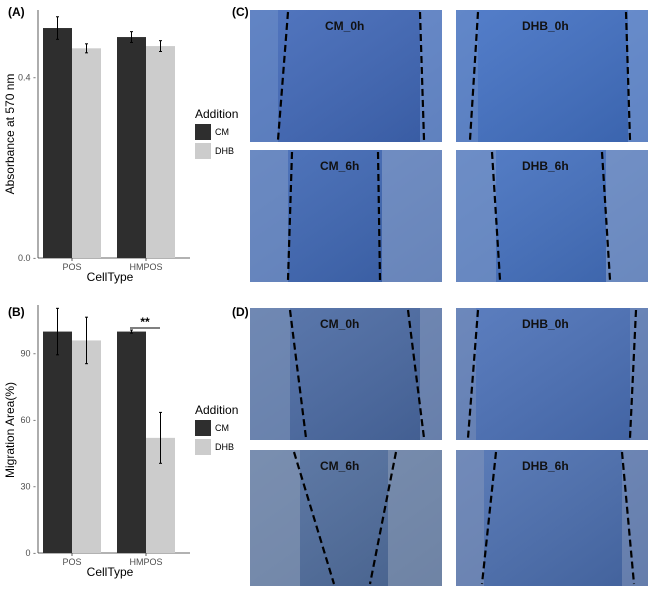 Image resolution: width=656 pixels, height=597 pixels. I want to click on panel-a-letter: (A), so click(16, 12).